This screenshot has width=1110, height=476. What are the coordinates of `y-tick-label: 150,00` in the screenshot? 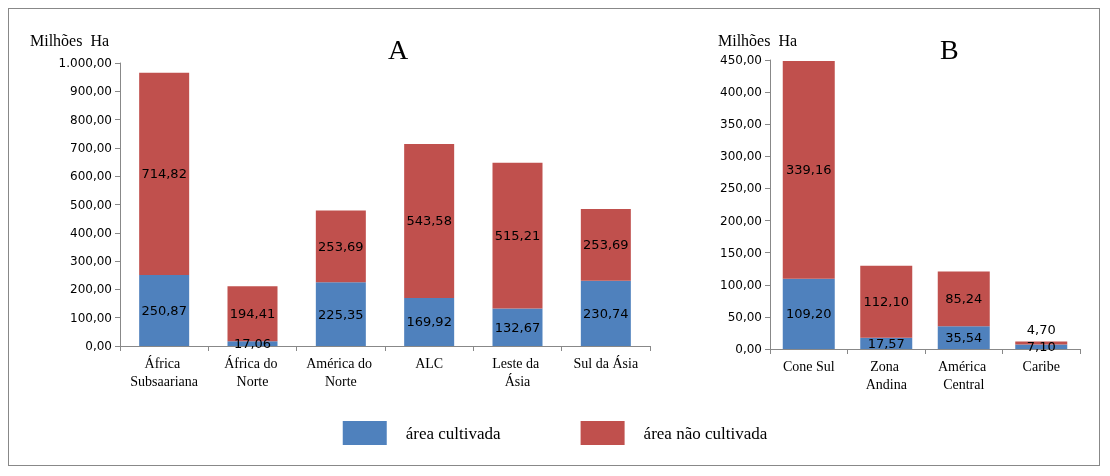 It's located at (741, 252).